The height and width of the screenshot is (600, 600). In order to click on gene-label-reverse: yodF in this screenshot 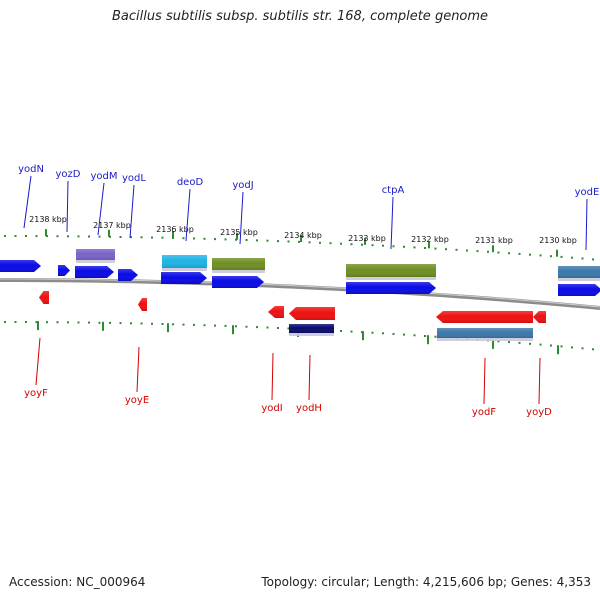, I will do `click(484, 412)`.